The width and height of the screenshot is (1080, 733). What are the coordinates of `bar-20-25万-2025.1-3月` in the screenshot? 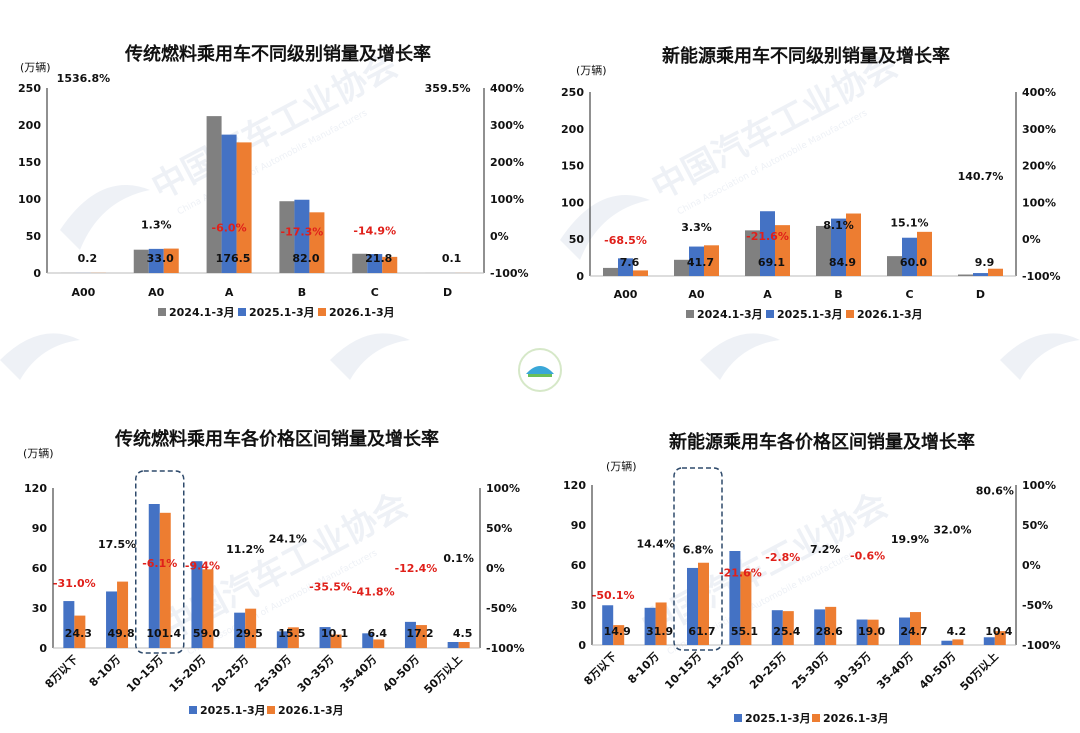 It's located at (777, 627).